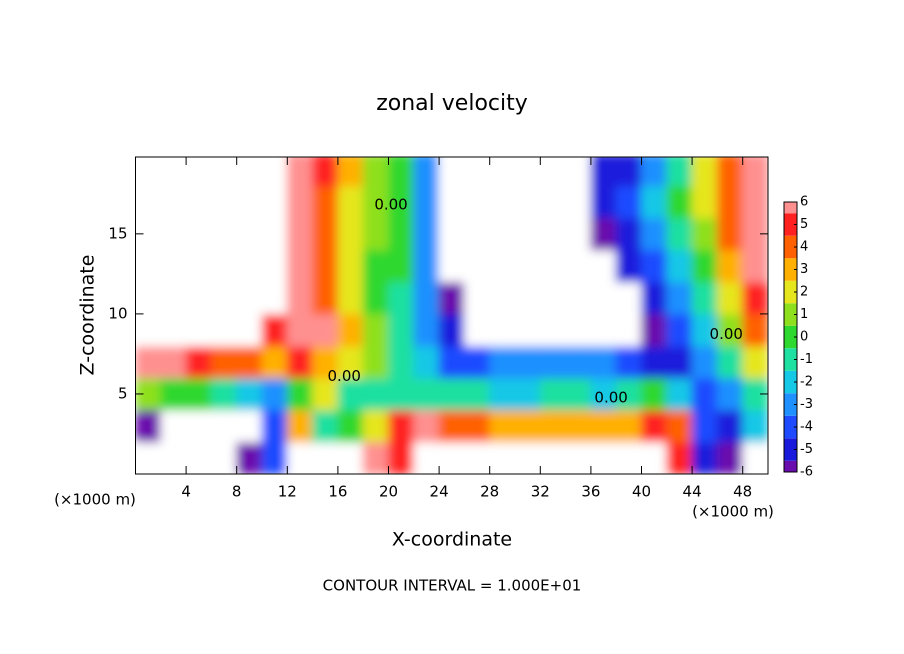  What do you see at coordinates (117, 233) in the screenshot?
I see `y-tick-label: 15` at bounding box center [117, 233].